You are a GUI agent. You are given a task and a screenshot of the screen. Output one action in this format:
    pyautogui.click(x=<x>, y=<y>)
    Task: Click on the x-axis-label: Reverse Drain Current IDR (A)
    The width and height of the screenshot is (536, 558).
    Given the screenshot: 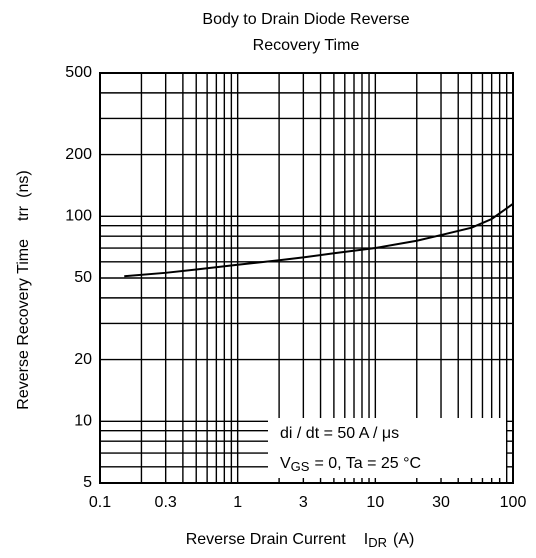 What is the action you would take?
    pyautogui.click(x=300, y=540)
    